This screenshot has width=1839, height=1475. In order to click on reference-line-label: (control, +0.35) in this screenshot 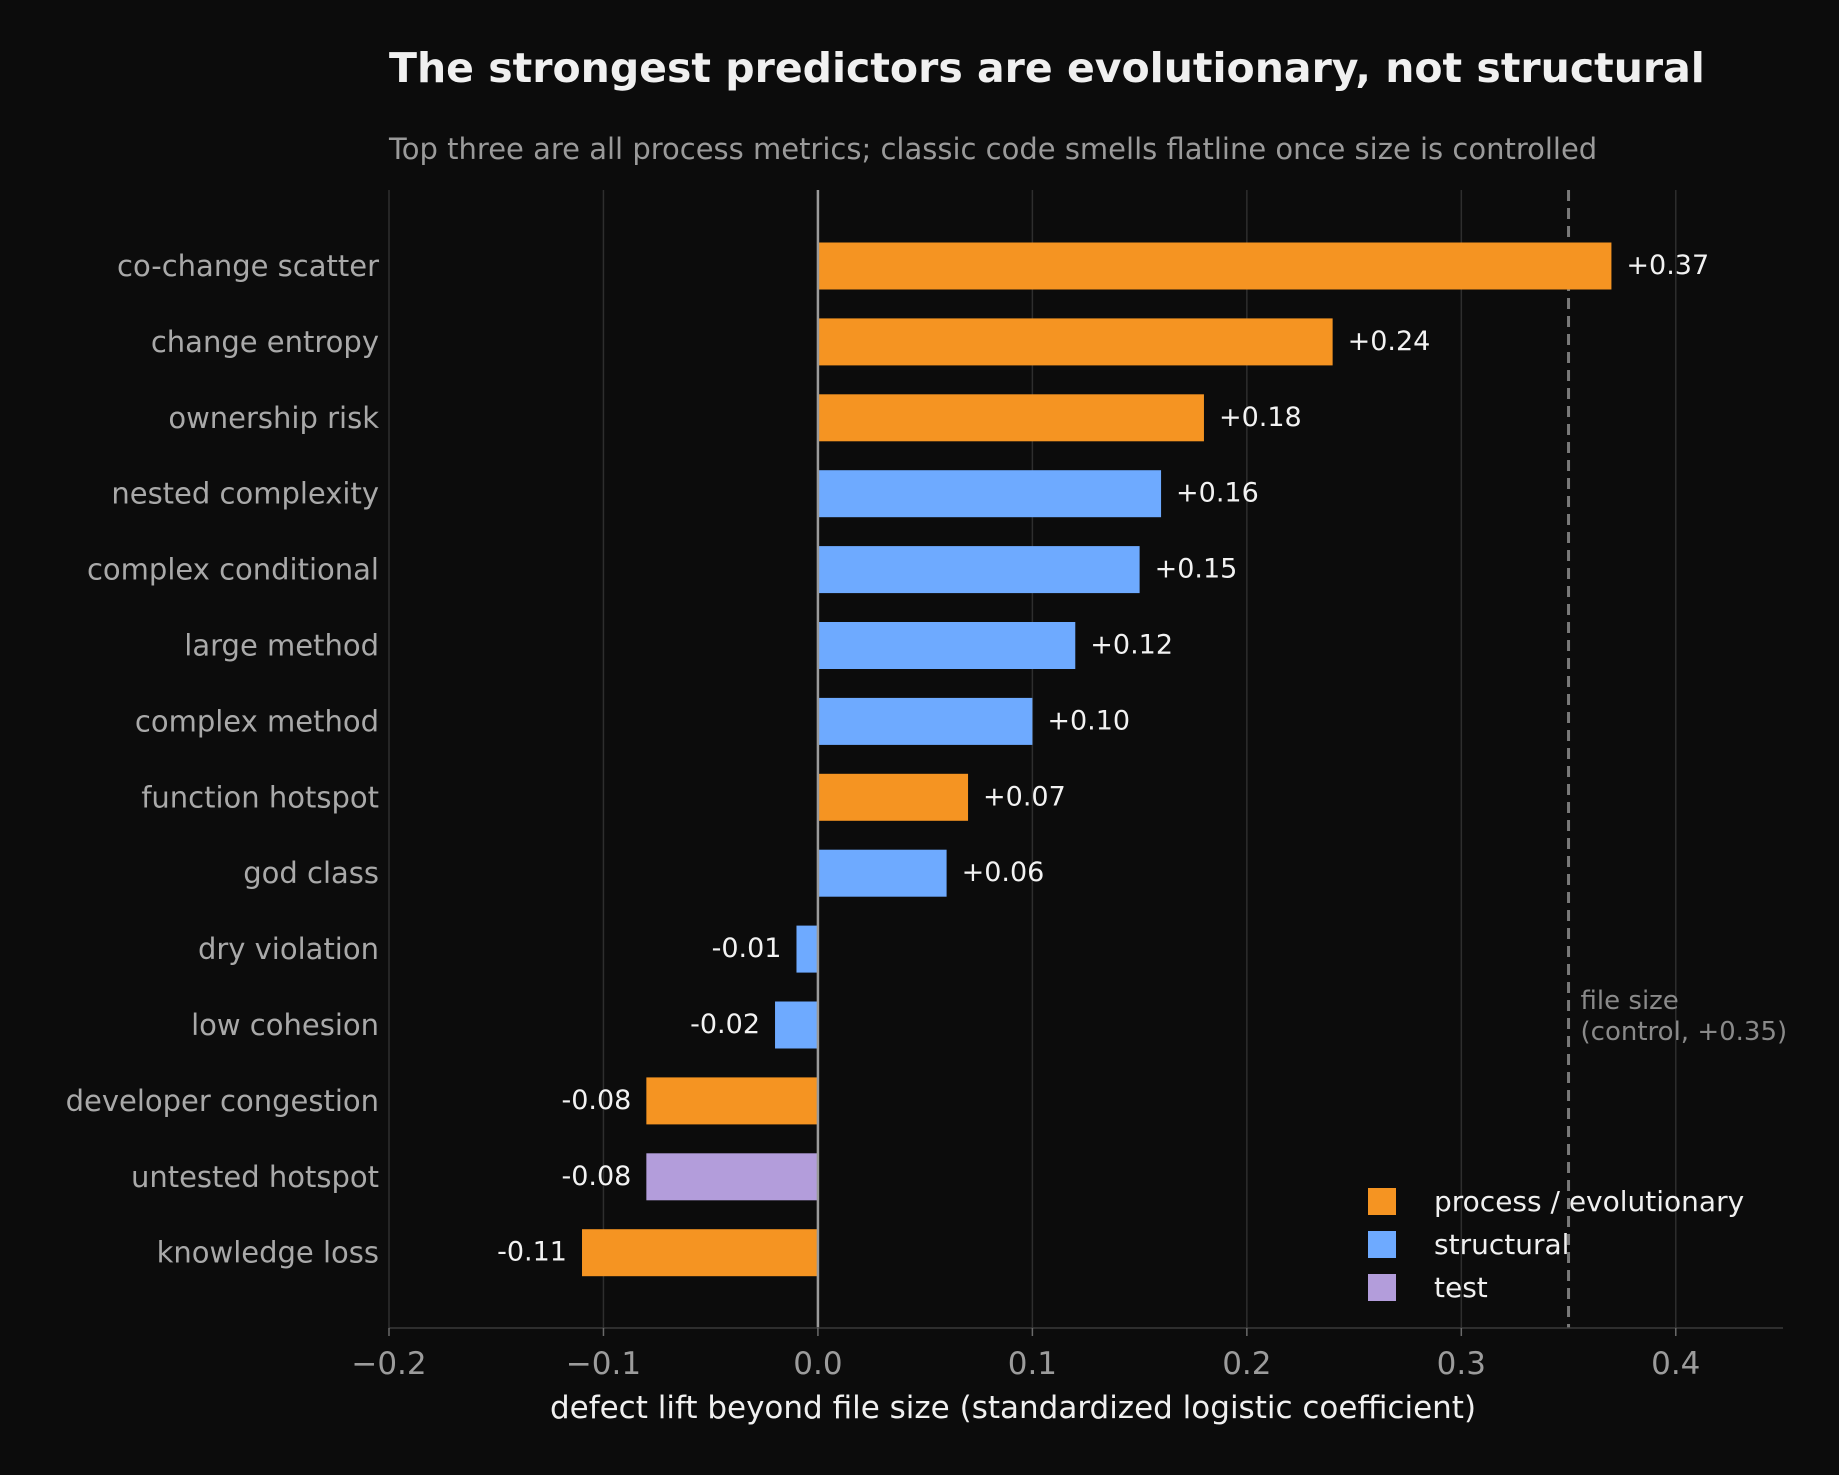, I will do `click(1684, 1032)`.